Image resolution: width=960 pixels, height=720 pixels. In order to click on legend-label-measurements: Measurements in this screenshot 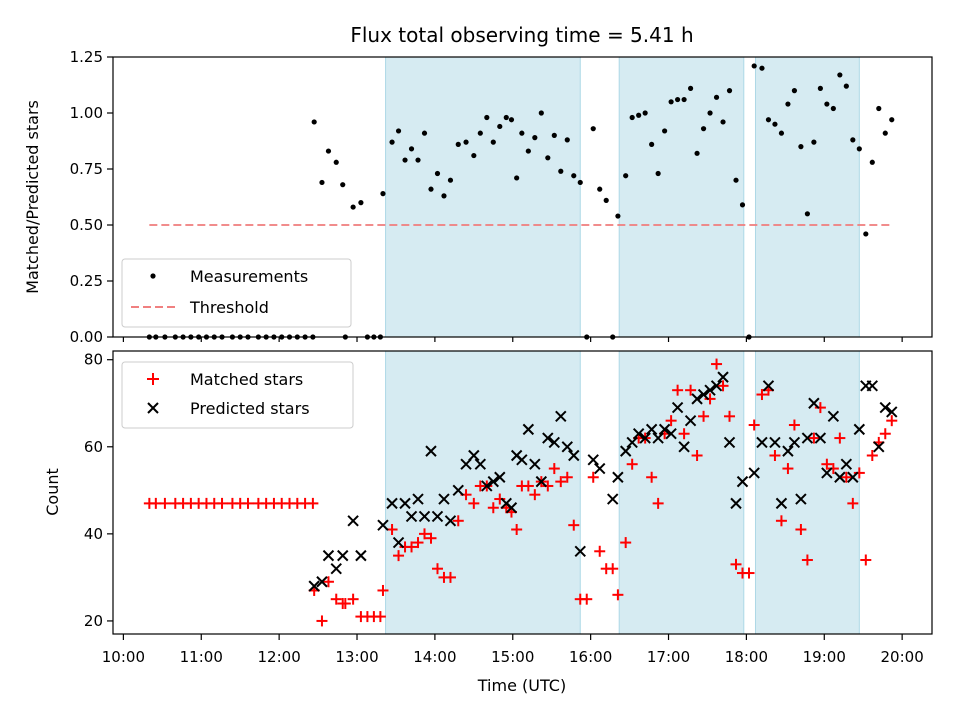, I will do `click(249, 276)`.